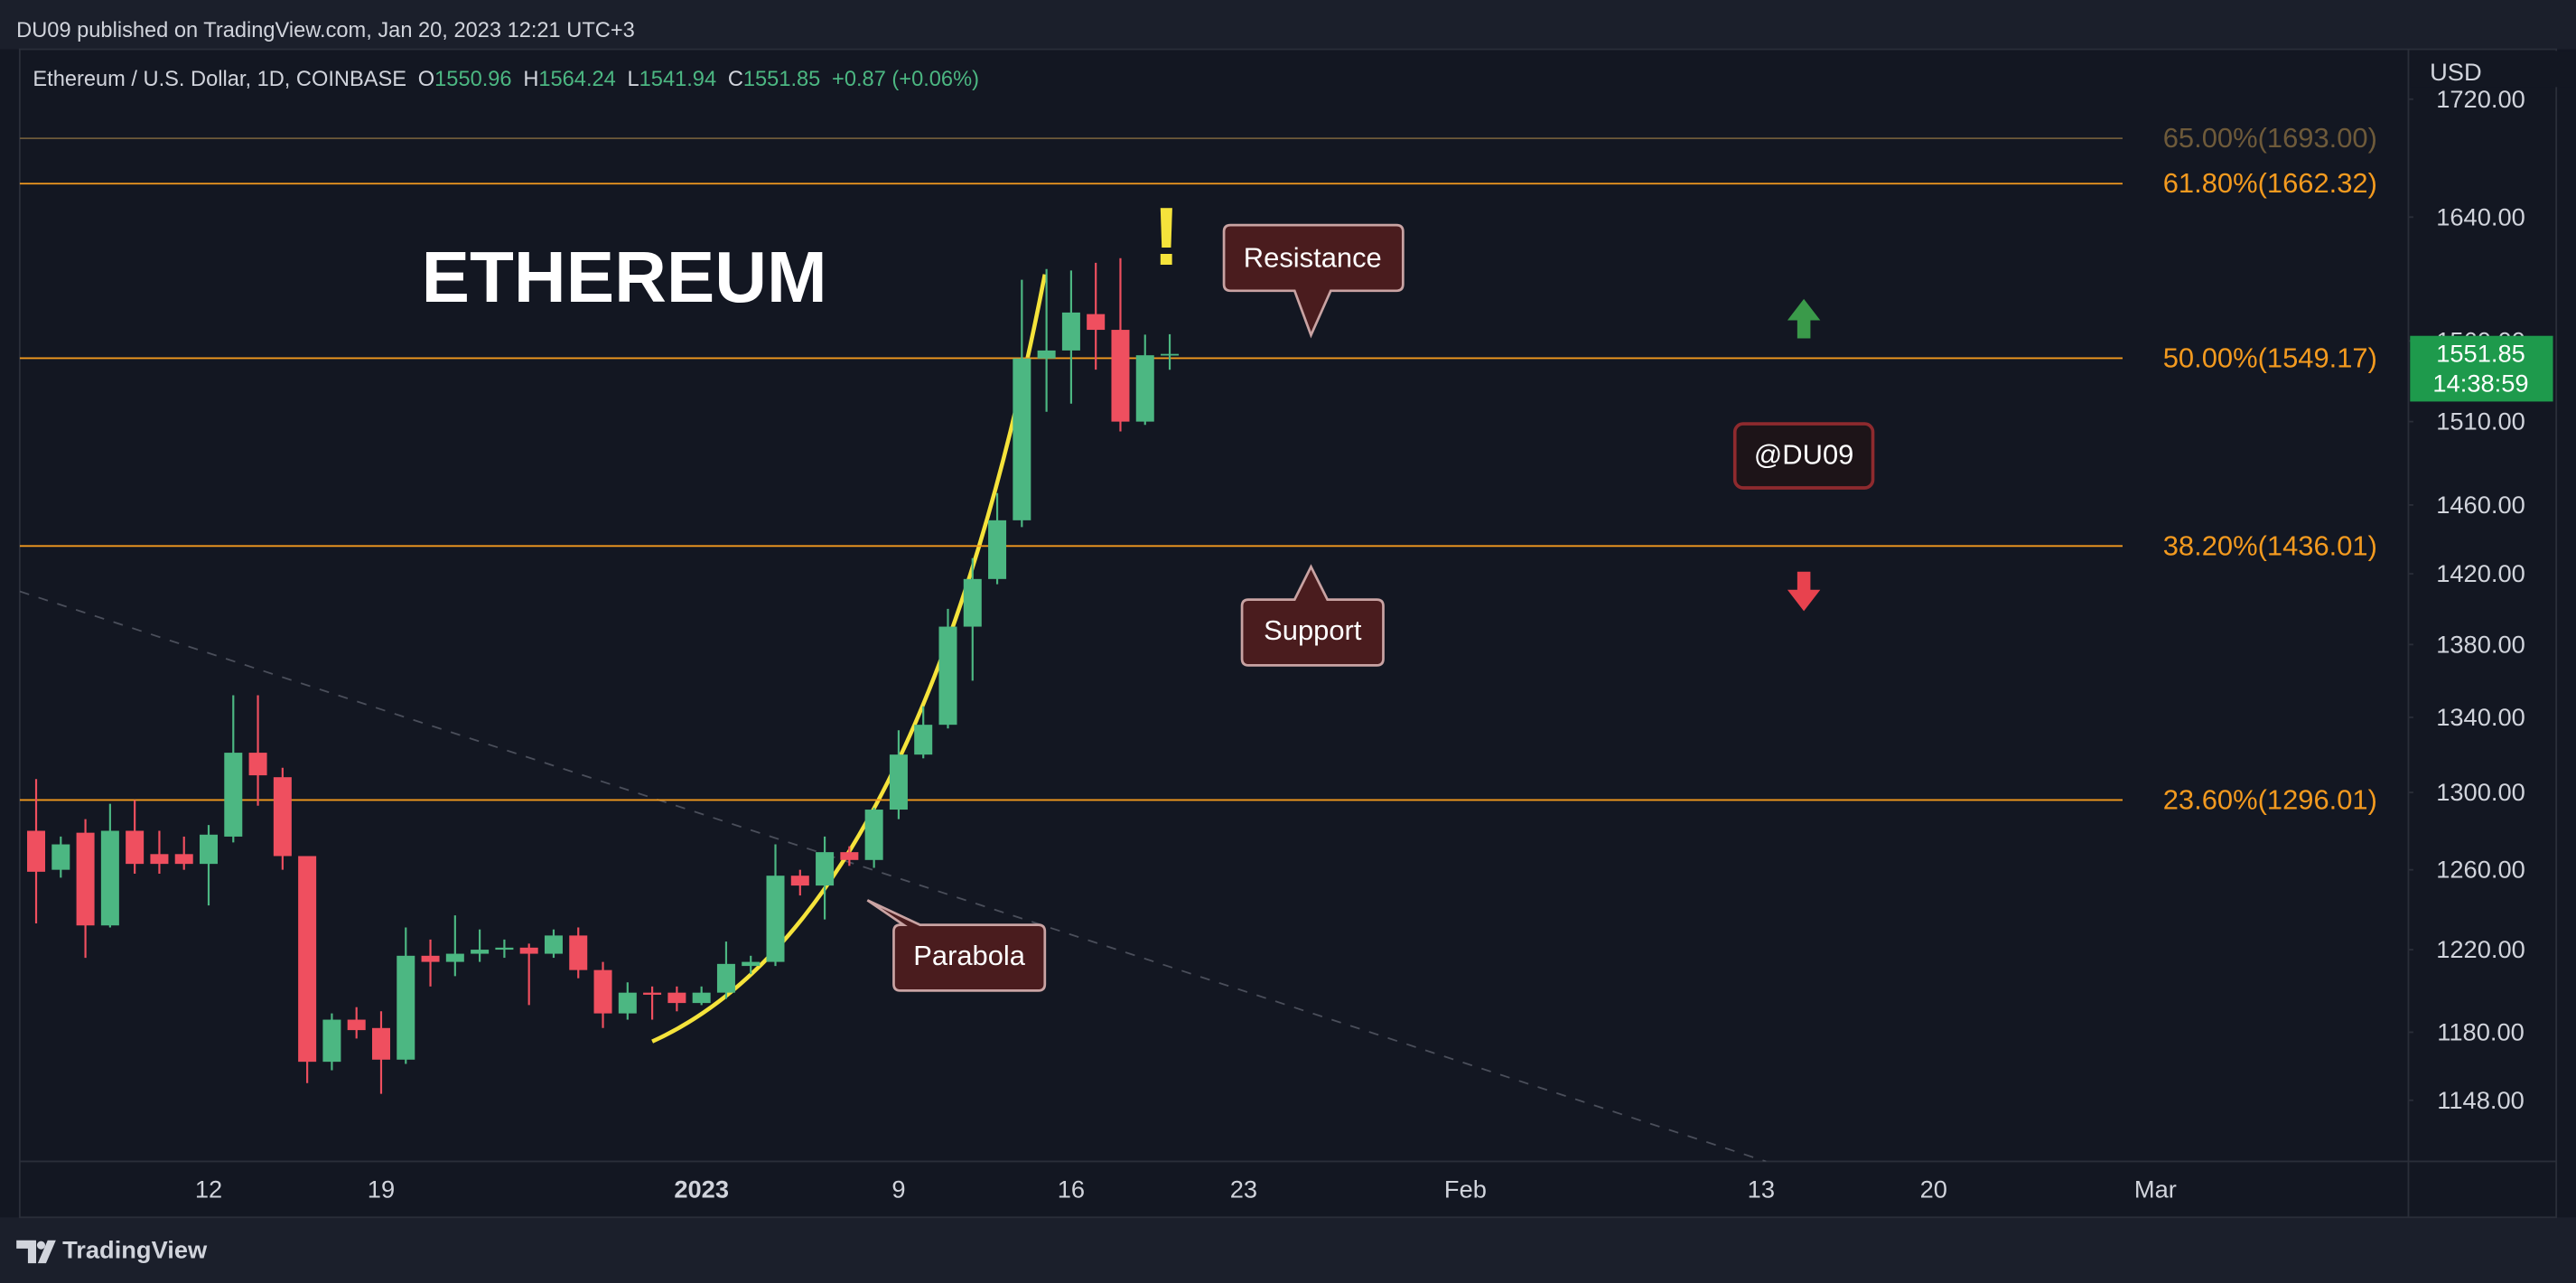  Describe the element at coordinates (1243, 1189) in the screenshot. I see `x-tick-label: 23` at that location.